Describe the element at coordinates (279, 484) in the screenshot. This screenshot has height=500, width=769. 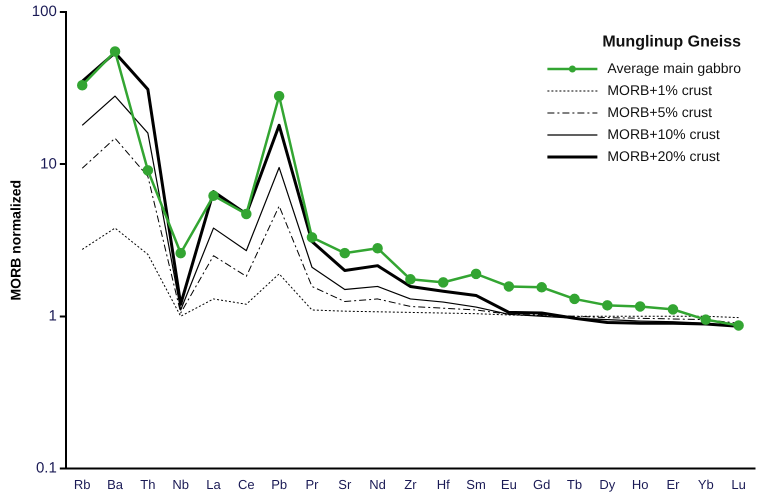
I see `x-tick-label: Pb` at that location.